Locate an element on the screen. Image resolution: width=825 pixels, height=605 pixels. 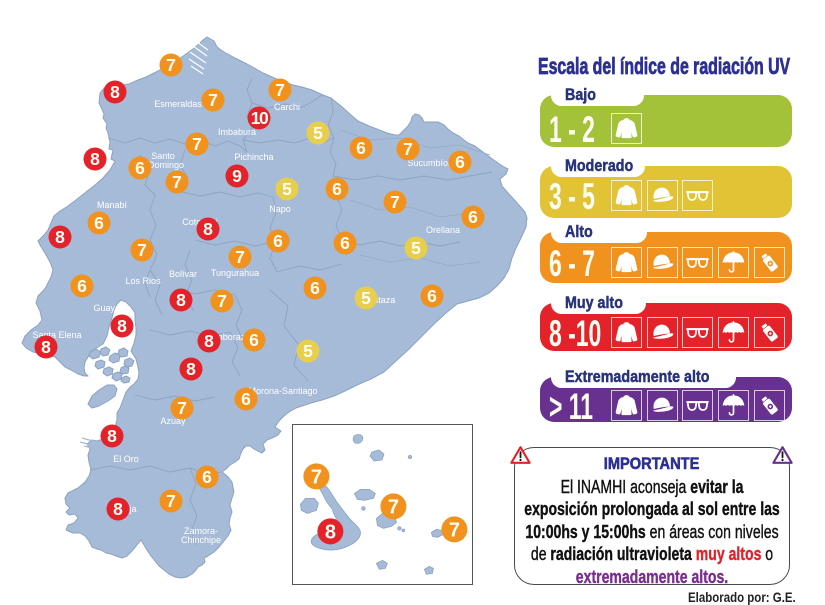
svg-text: Domingo is located at coordinates (166, 165).